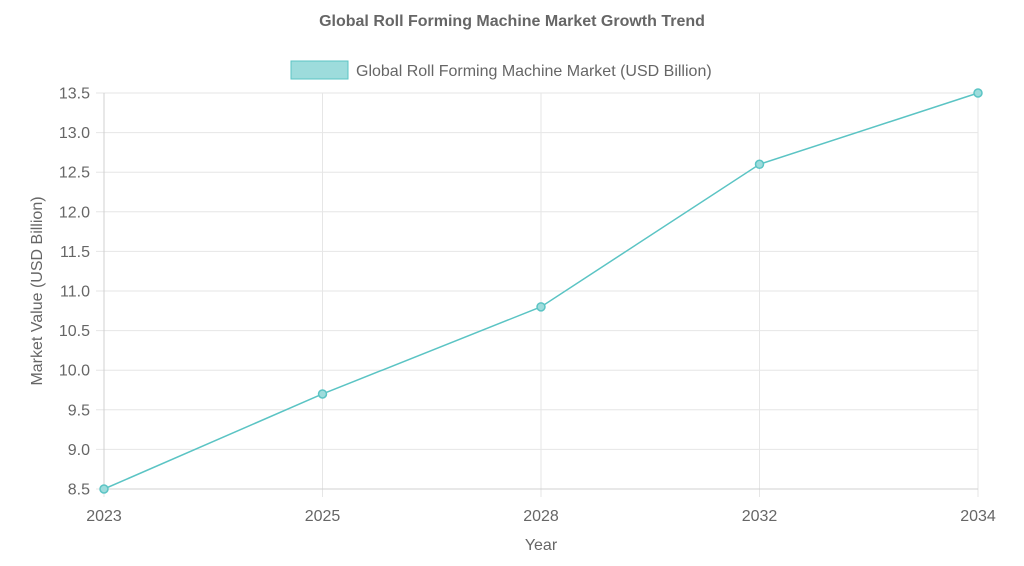 This screenshot has height=566, width=1024. What do you see at coordinates (104, 516) in the screenshot?
I see `x-tick-label: 2023` at bounding box center [104, 516].